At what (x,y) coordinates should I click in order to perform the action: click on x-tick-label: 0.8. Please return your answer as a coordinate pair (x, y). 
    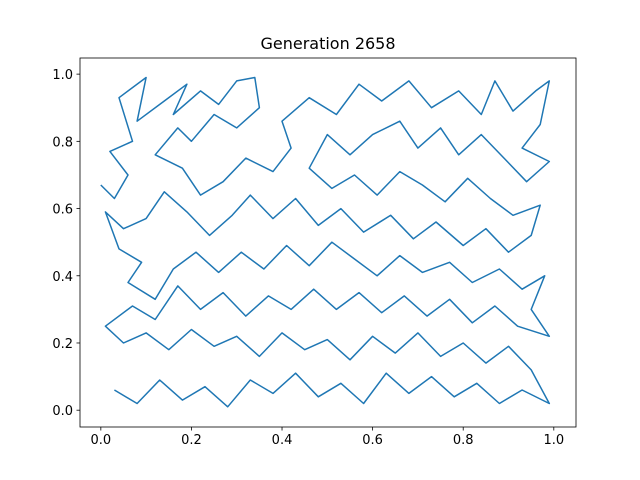
    Looking at the image, I should click on (463, 440).